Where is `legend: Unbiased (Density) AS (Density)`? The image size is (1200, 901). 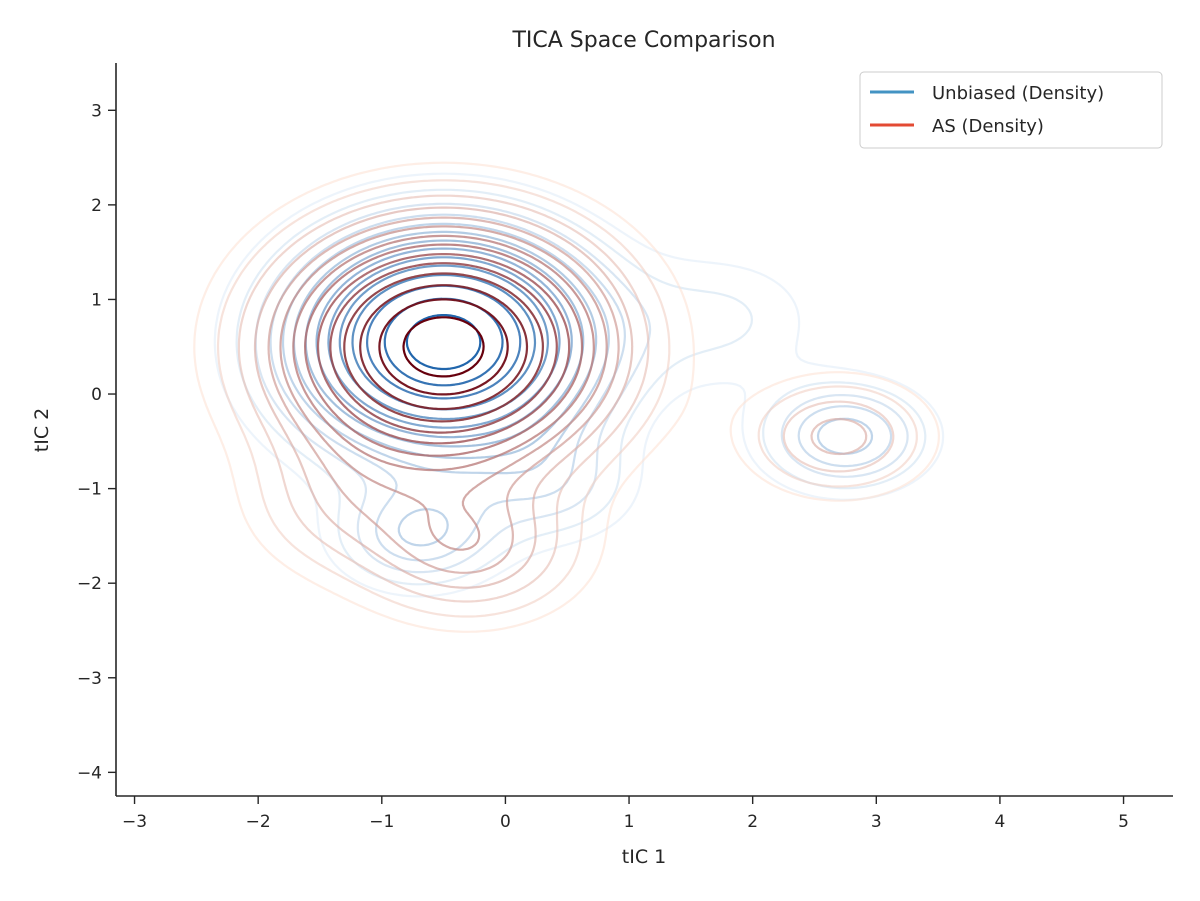 legend: Unbiased (Density) AS (Density) is located at coordinates (1011, 110).